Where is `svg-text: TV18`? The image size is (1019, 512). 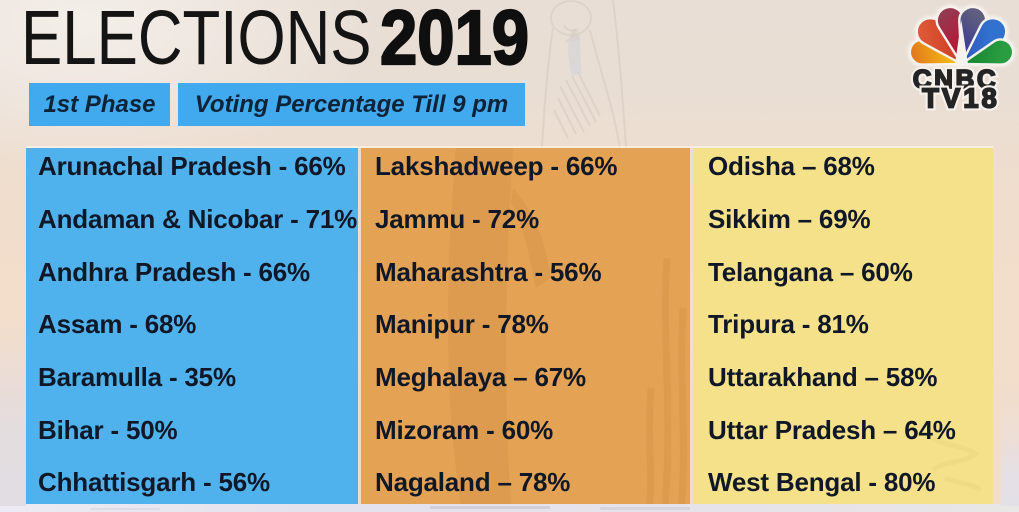 svg-text: TV18 is located at coordinates (961, 98).